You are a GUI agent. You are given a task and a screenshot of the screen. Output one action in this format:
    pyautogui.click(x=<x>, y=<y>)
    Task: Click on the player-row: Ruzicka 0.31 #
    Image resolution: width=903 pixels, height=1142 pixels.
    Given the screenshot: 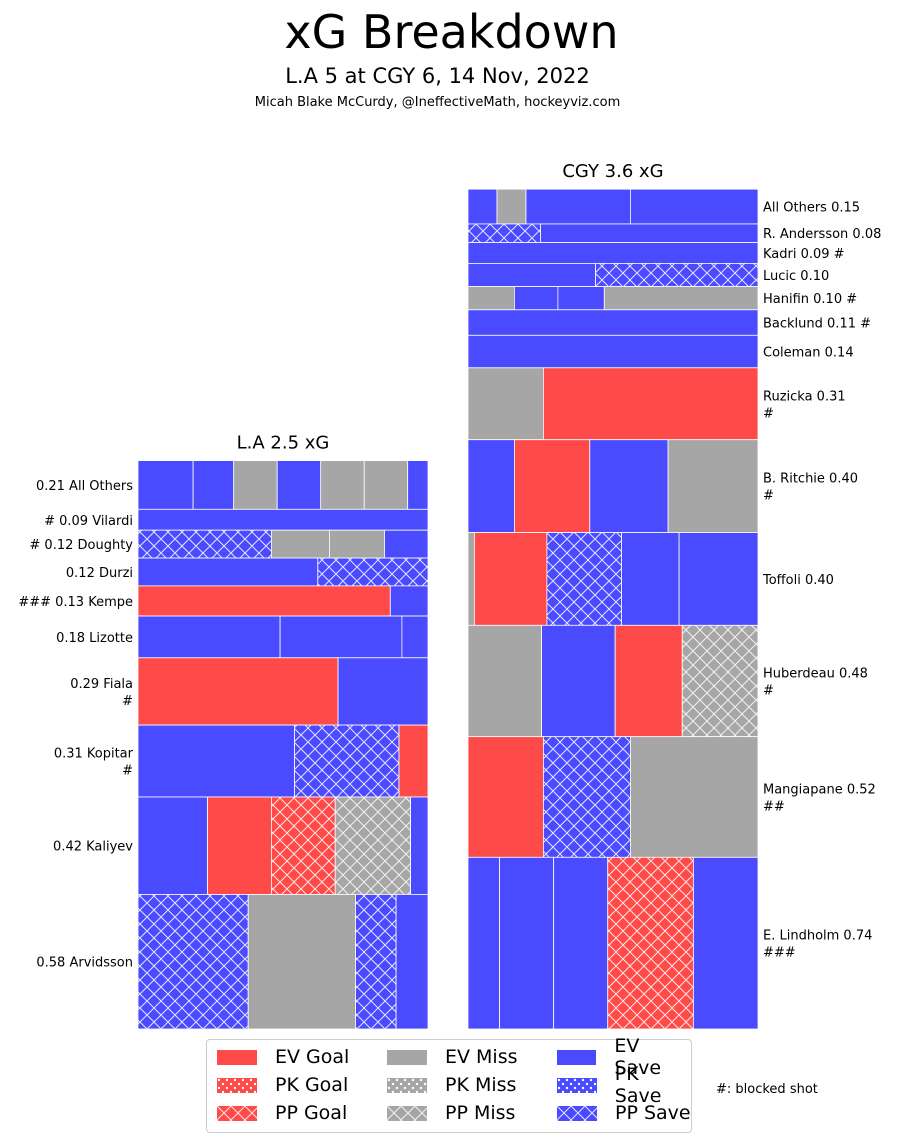 What is the action you would take?
    pyautogui.click(x=656, y=404)
    